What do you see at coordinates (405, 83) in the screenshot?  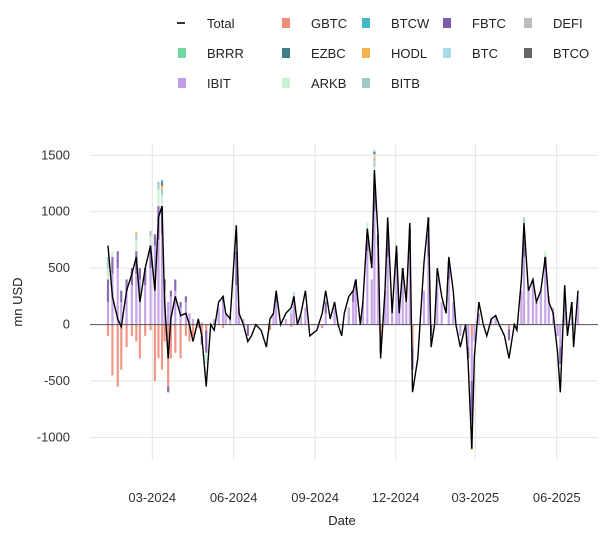 I see `legend-label: BITB` at bounding box center [405, 83].